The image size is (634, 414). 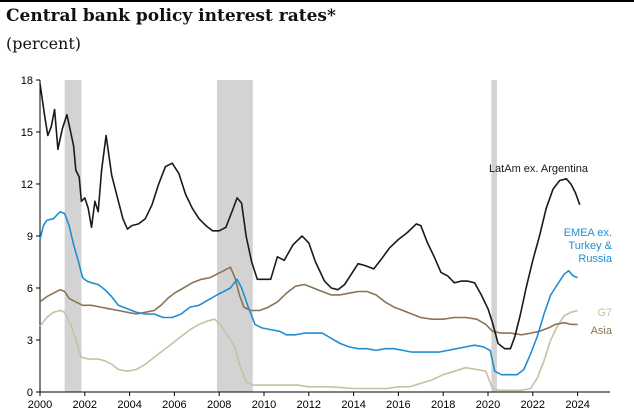 I want to click on series-label: G7, so click(x=604, y=313).